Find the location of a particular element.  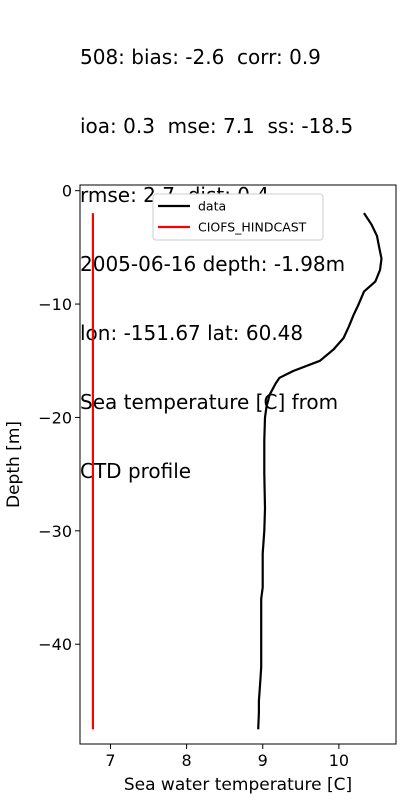

title-line: CTD profile is located at coordinates (136, 471).